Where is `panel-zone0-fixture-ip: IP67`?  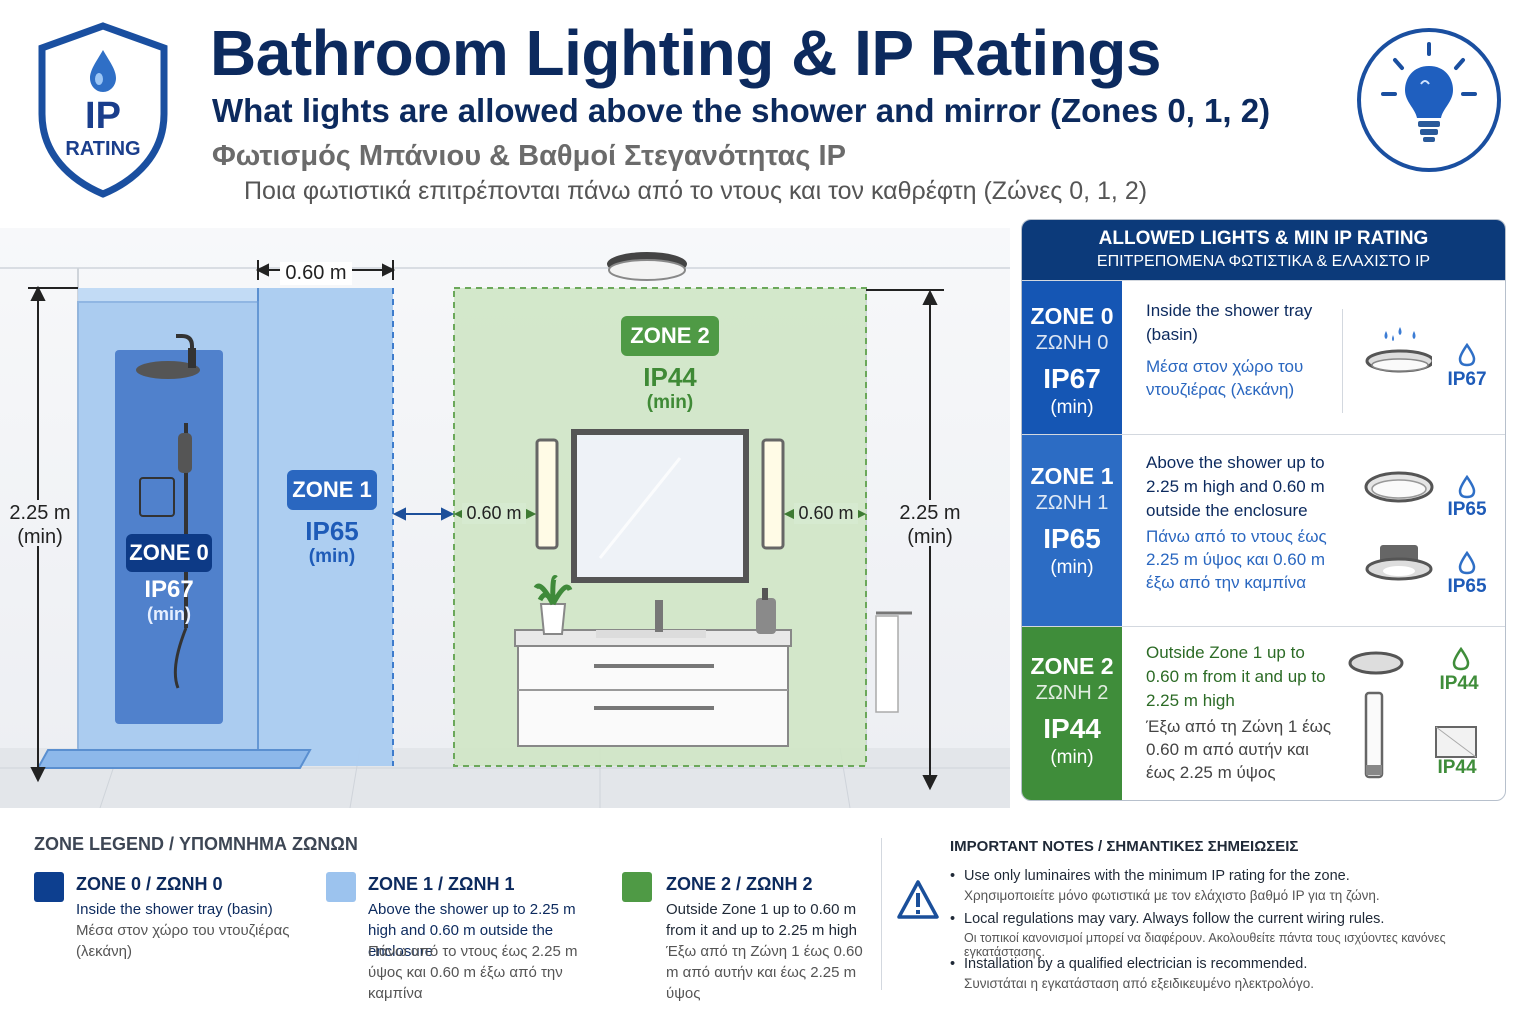 panel-zone0-fixture-ip: IP67 is located at coordinates (1467, 379).